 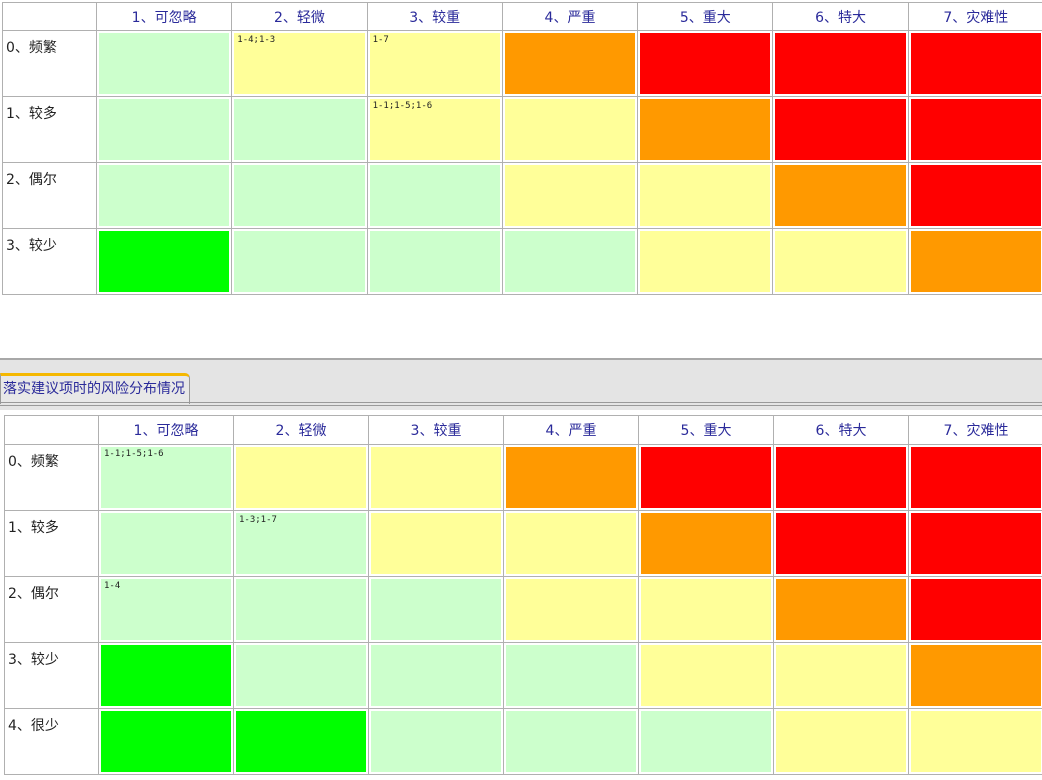 I want to click on cell-fill: 1-7, so click(x=434, y=63).